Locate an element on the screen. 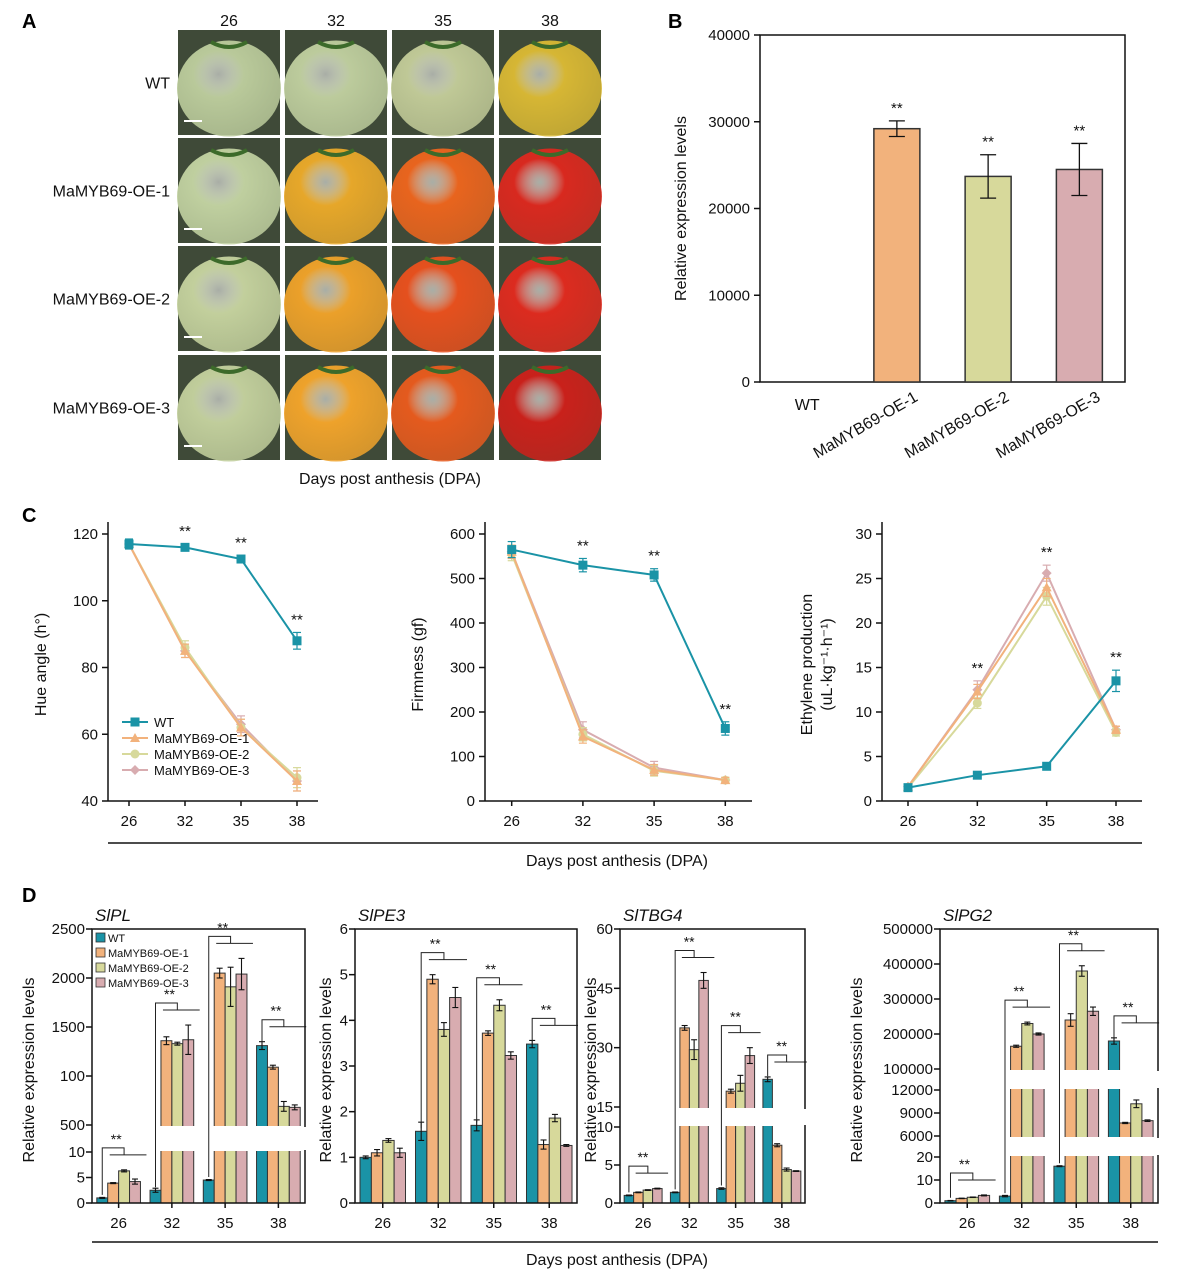 Image resolution: width=1183 pixels, height=1272 pixels. y-tick-label: 3 is located at coordinates (344, 1066).